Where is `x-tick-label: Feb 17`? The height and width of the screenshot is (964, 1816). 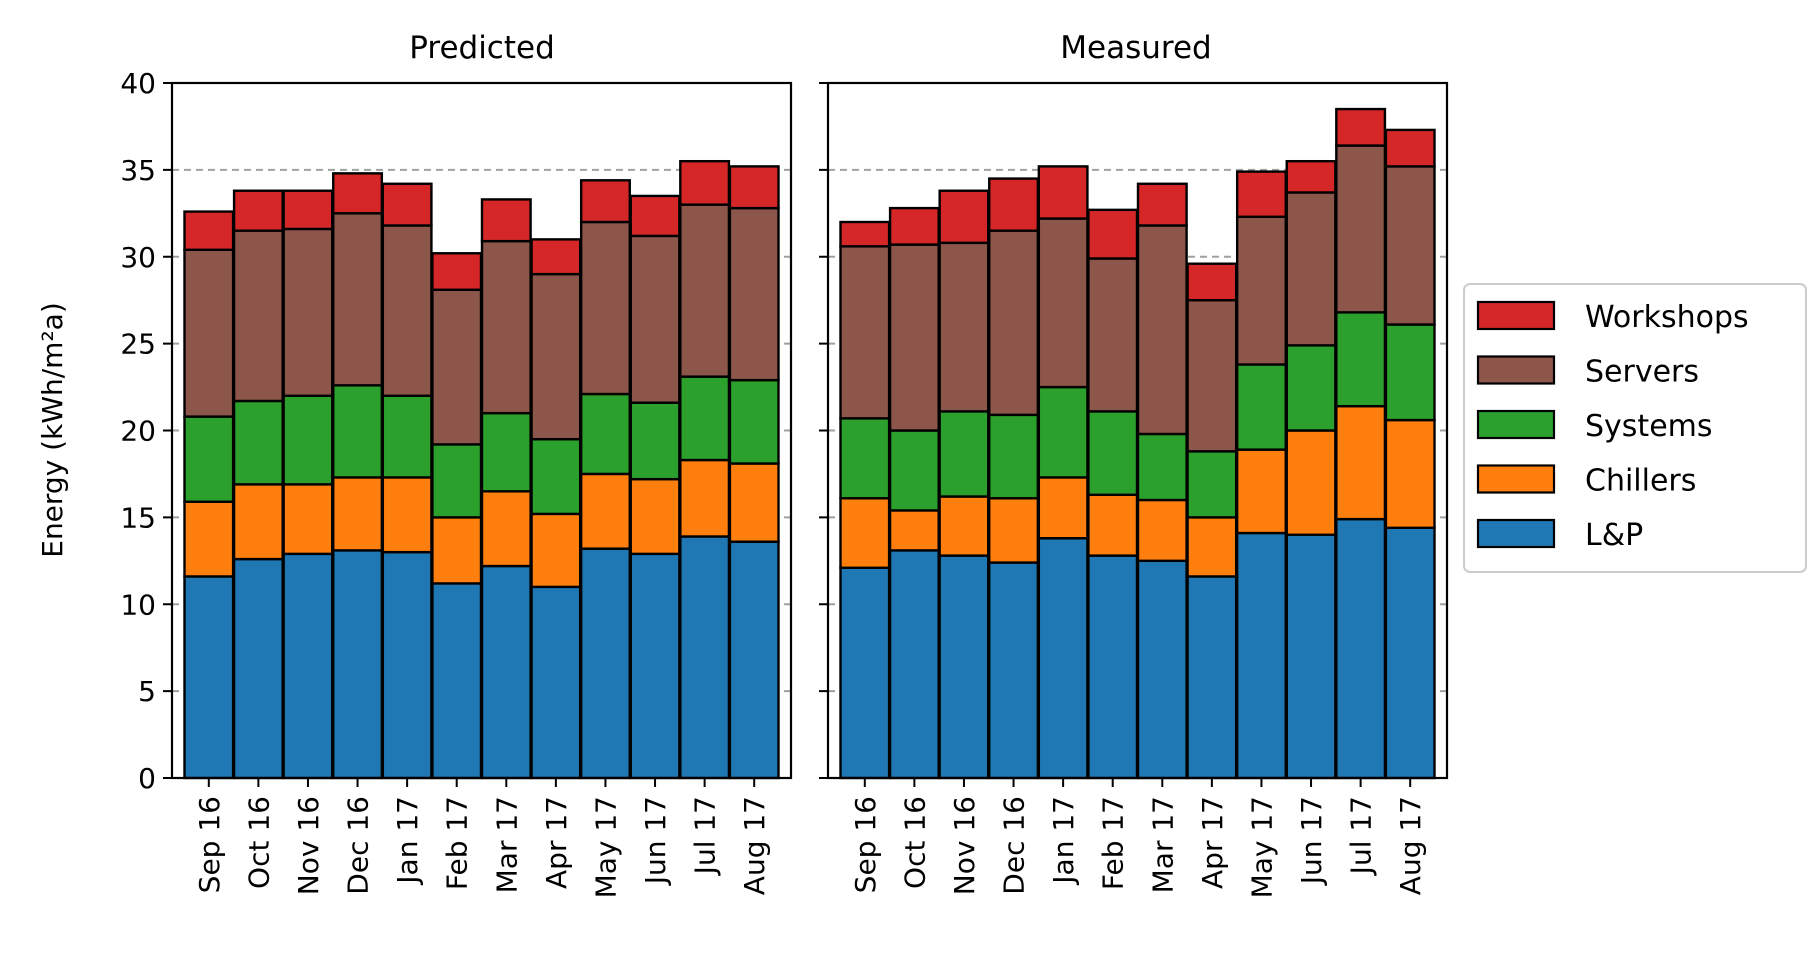
x-tick-label: Feb 17 is located at coordinates (457, 843).